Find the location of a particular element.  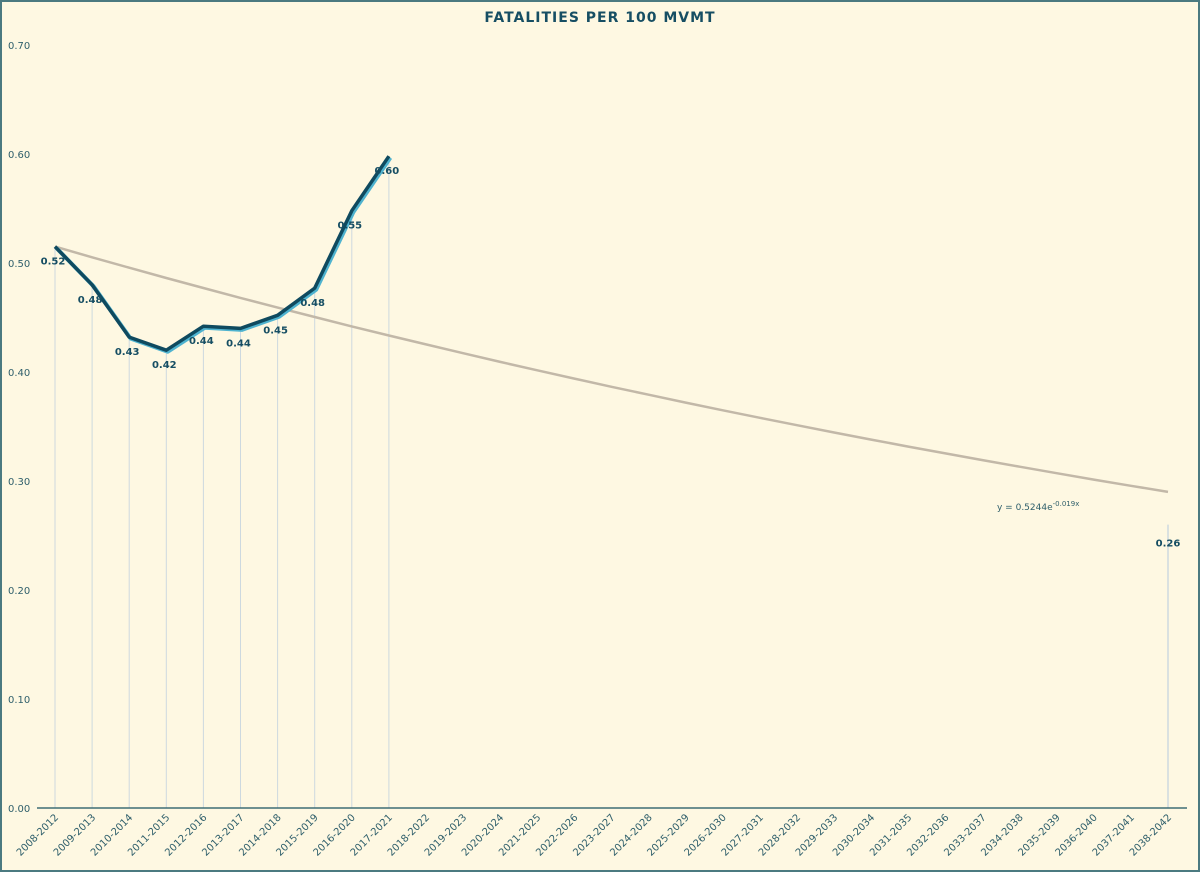

y-tick-label: 0.20 is located at coordinates (19, 591).